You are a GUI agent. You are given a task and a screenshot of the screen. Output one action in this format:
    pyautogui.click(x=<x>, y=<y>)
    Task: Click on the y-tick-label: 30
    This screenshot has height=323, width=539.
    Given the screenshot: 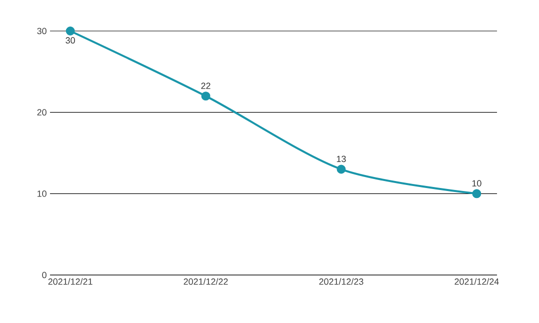 What is the action you would take?
    pyautogui.click(x=41, y=31)
    